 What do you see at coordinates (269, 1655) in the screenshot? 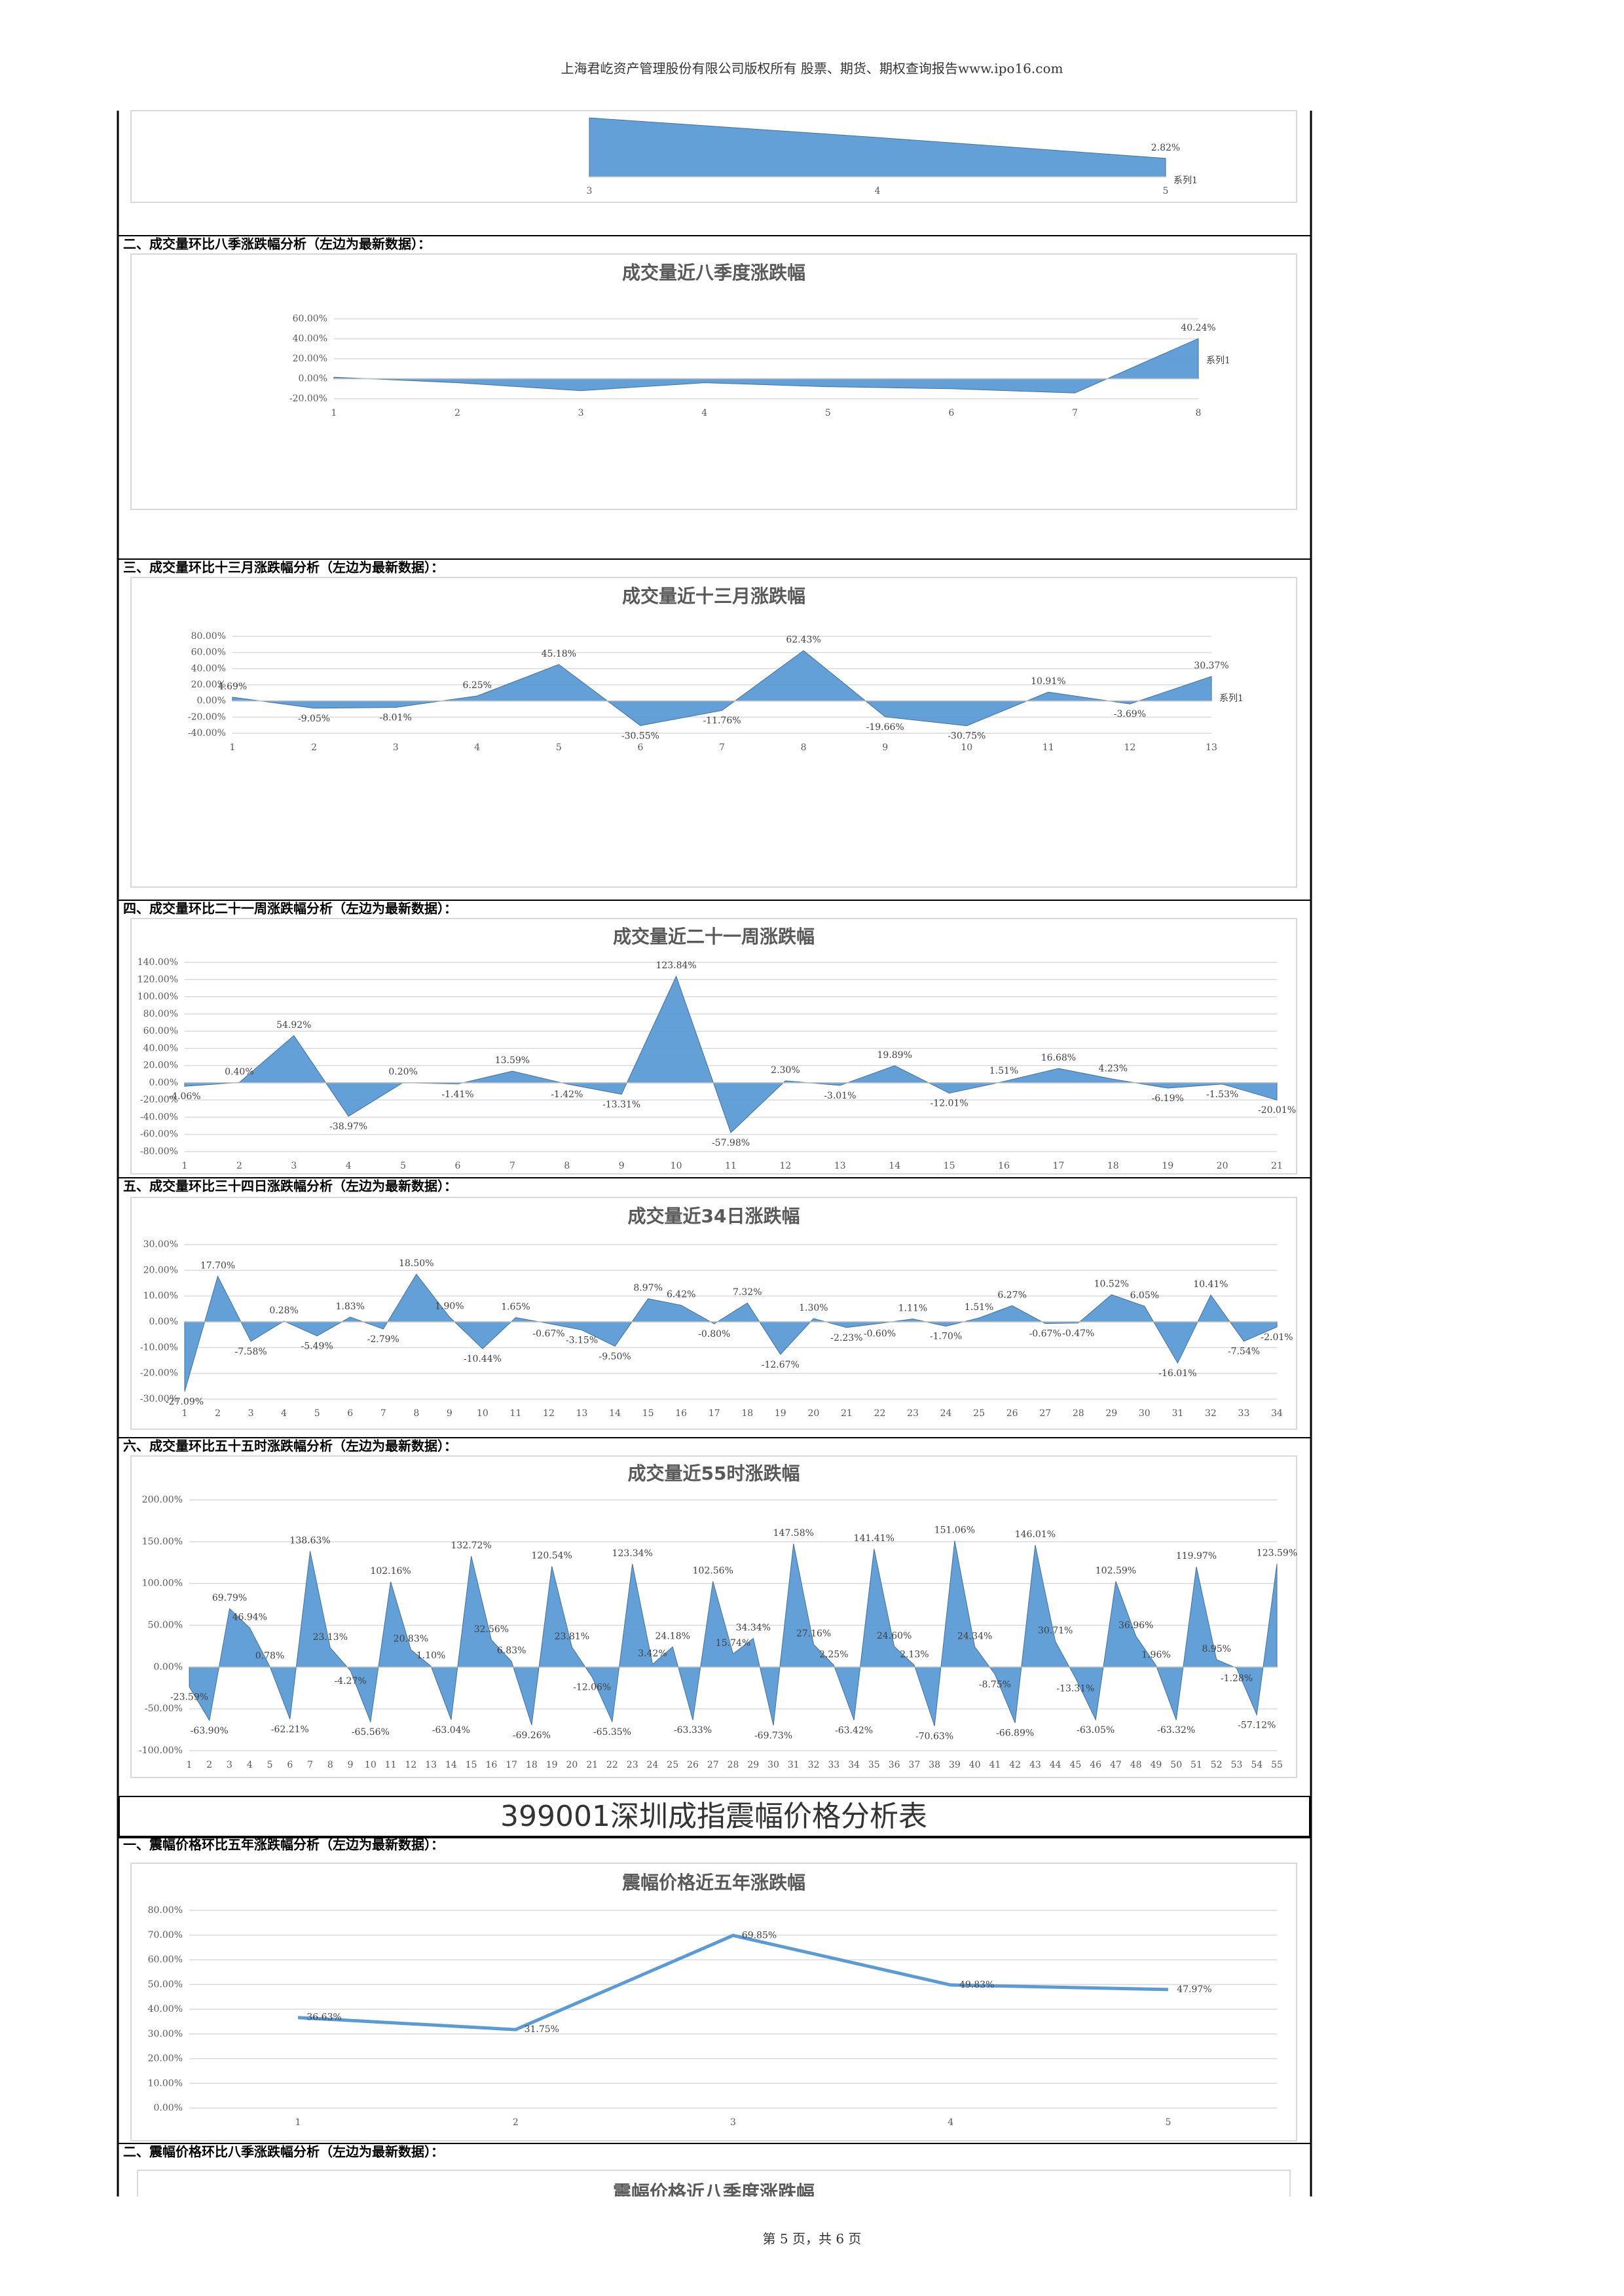
I see `value-label: 0.78%` at bounding box center [269, 1655].